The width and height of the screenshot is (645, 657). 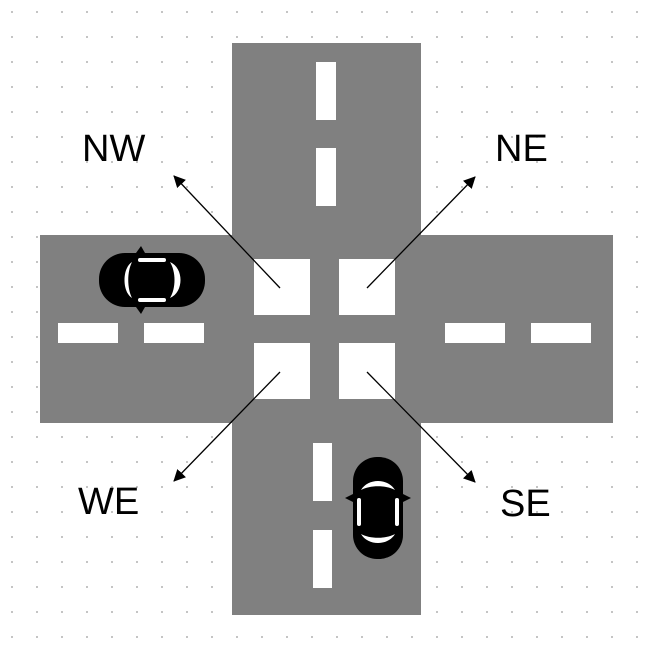 I want to click on label-nw: NW, so click(x=113, y=149).